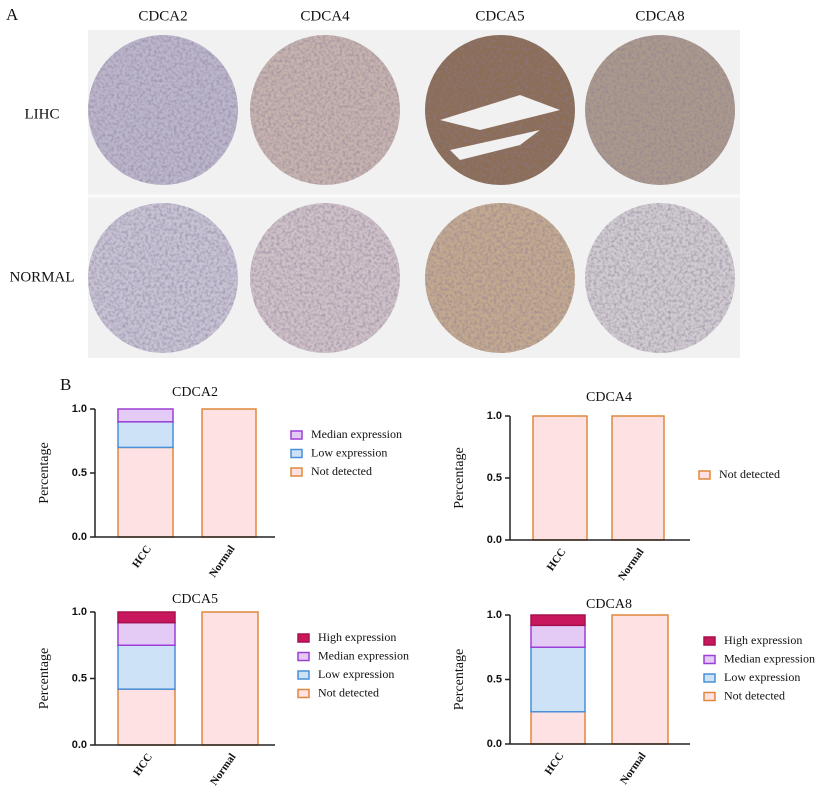 This screenshot has width=825, height=794. Describe the element at coordinates (195, 599) in the screenshot. I see `chart-title: CDCA5` at that location.